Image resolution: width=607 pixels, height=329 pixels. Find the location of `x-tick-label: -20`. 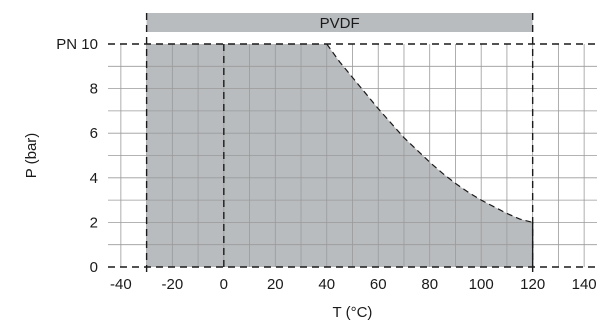

x-tick-label: -20 is located at coordinates (172, 284).